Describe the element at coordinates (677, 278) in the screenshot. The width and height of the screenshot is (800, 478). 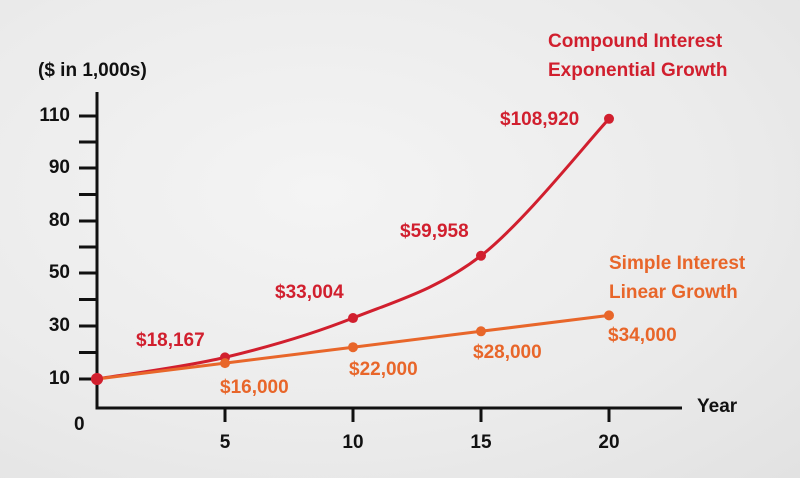
I see `legend-simple: Simple Interest Linear Growth` at that location.